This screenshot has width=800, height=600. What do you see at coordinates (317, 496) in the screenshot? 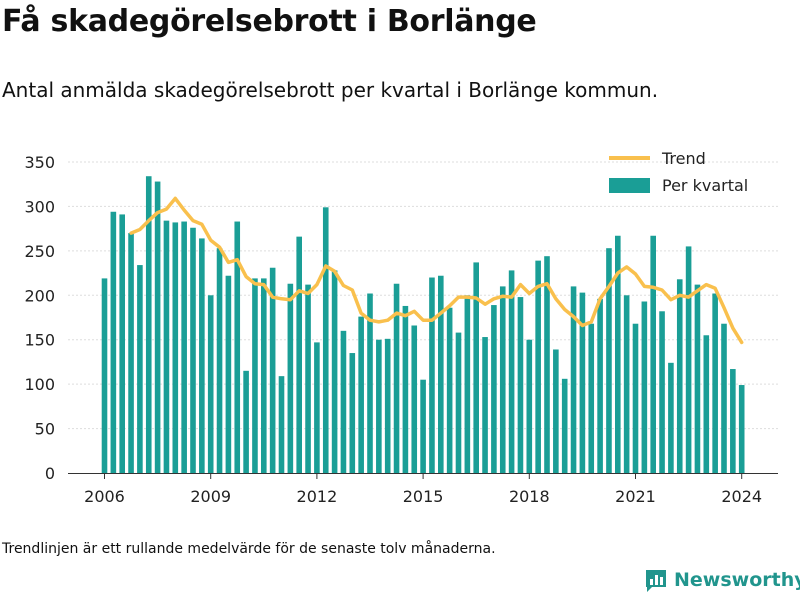
I see `x-tick-label: 2012` at bounding box center [317, 496].